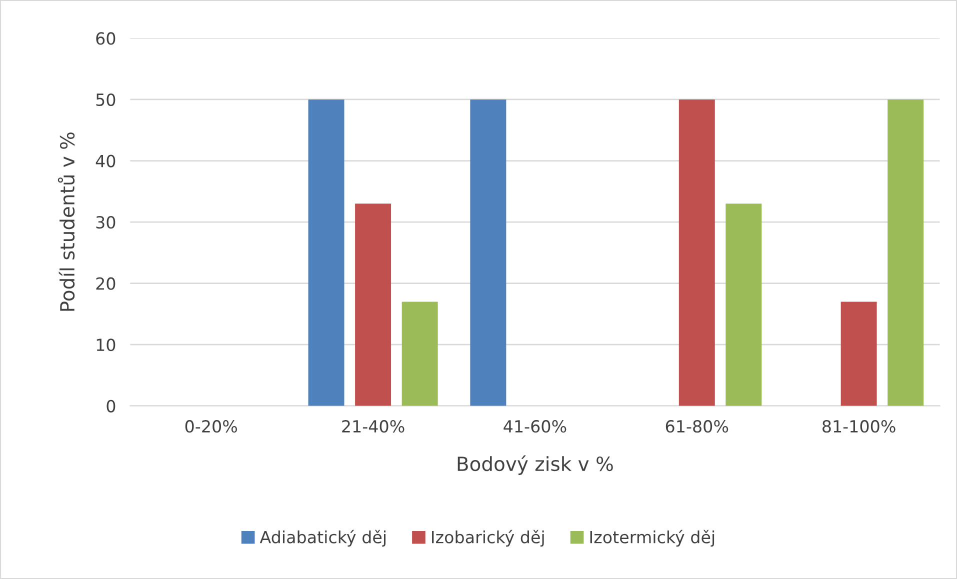 This screenshot has width=957, height=579. Describe the element at coordinates (373, 426) in the screenshot. I see `x-tick-label: 21-40%` at that location.